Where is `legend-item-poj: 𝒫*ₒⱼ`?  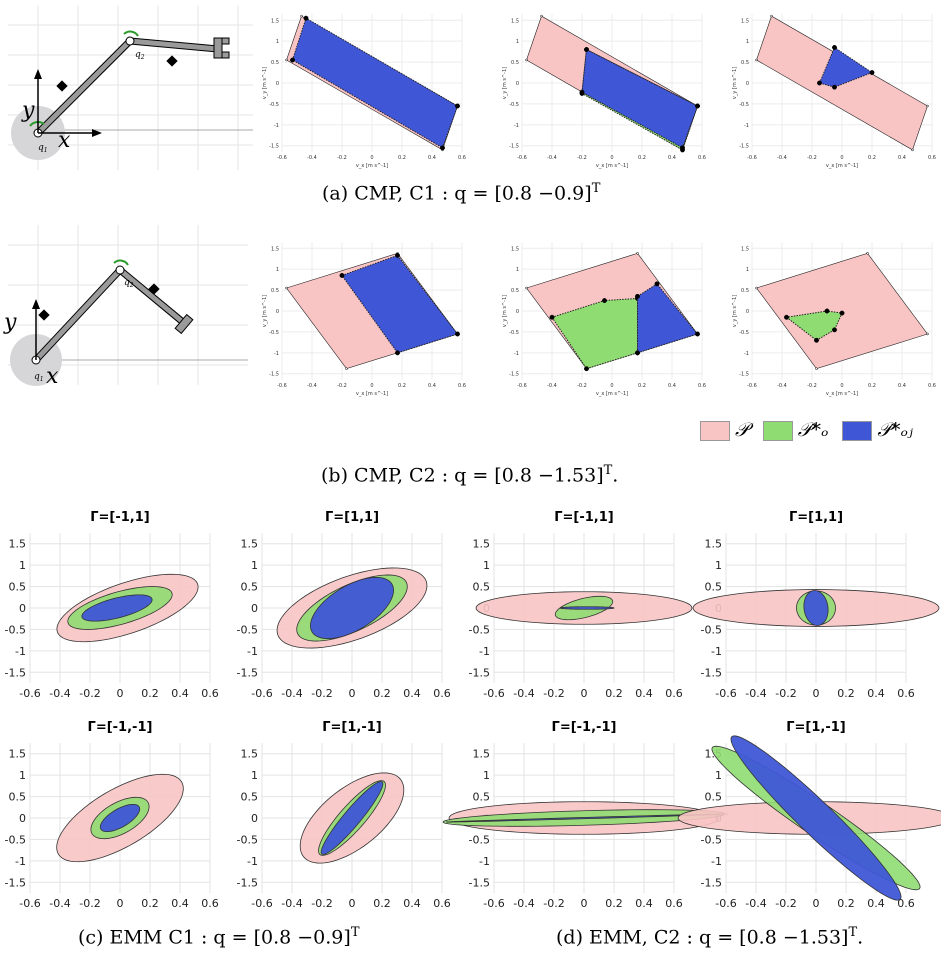
legend-item-poj: 𝒫*ₒⱼ is located at coordinates (877, 430).